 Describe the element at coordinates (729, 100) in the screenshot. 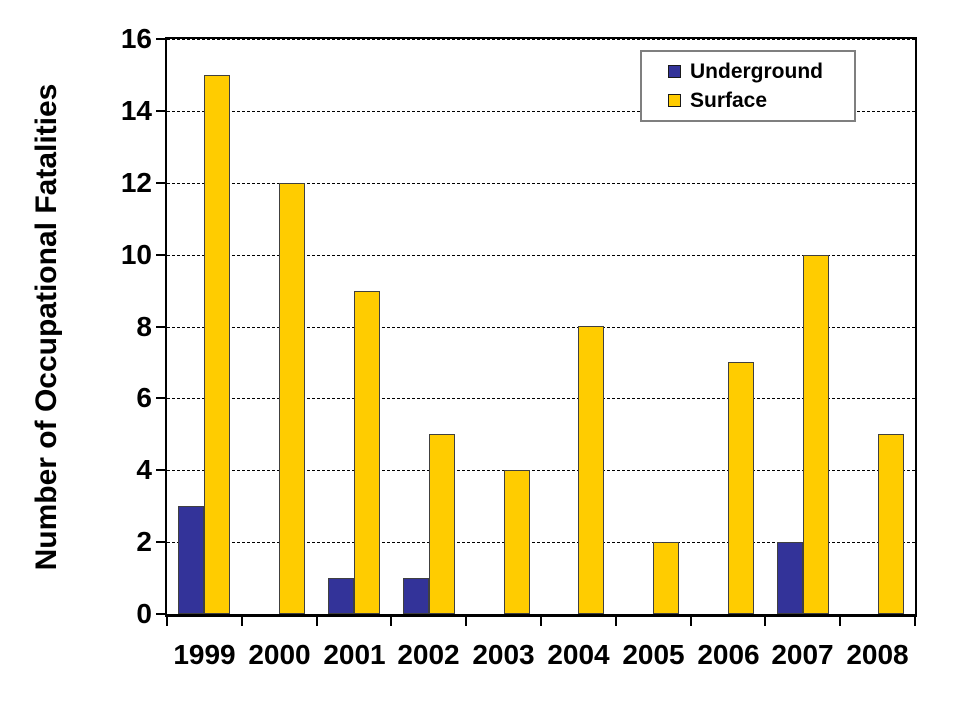

I see `legend-label-surface: Surface` at that location.